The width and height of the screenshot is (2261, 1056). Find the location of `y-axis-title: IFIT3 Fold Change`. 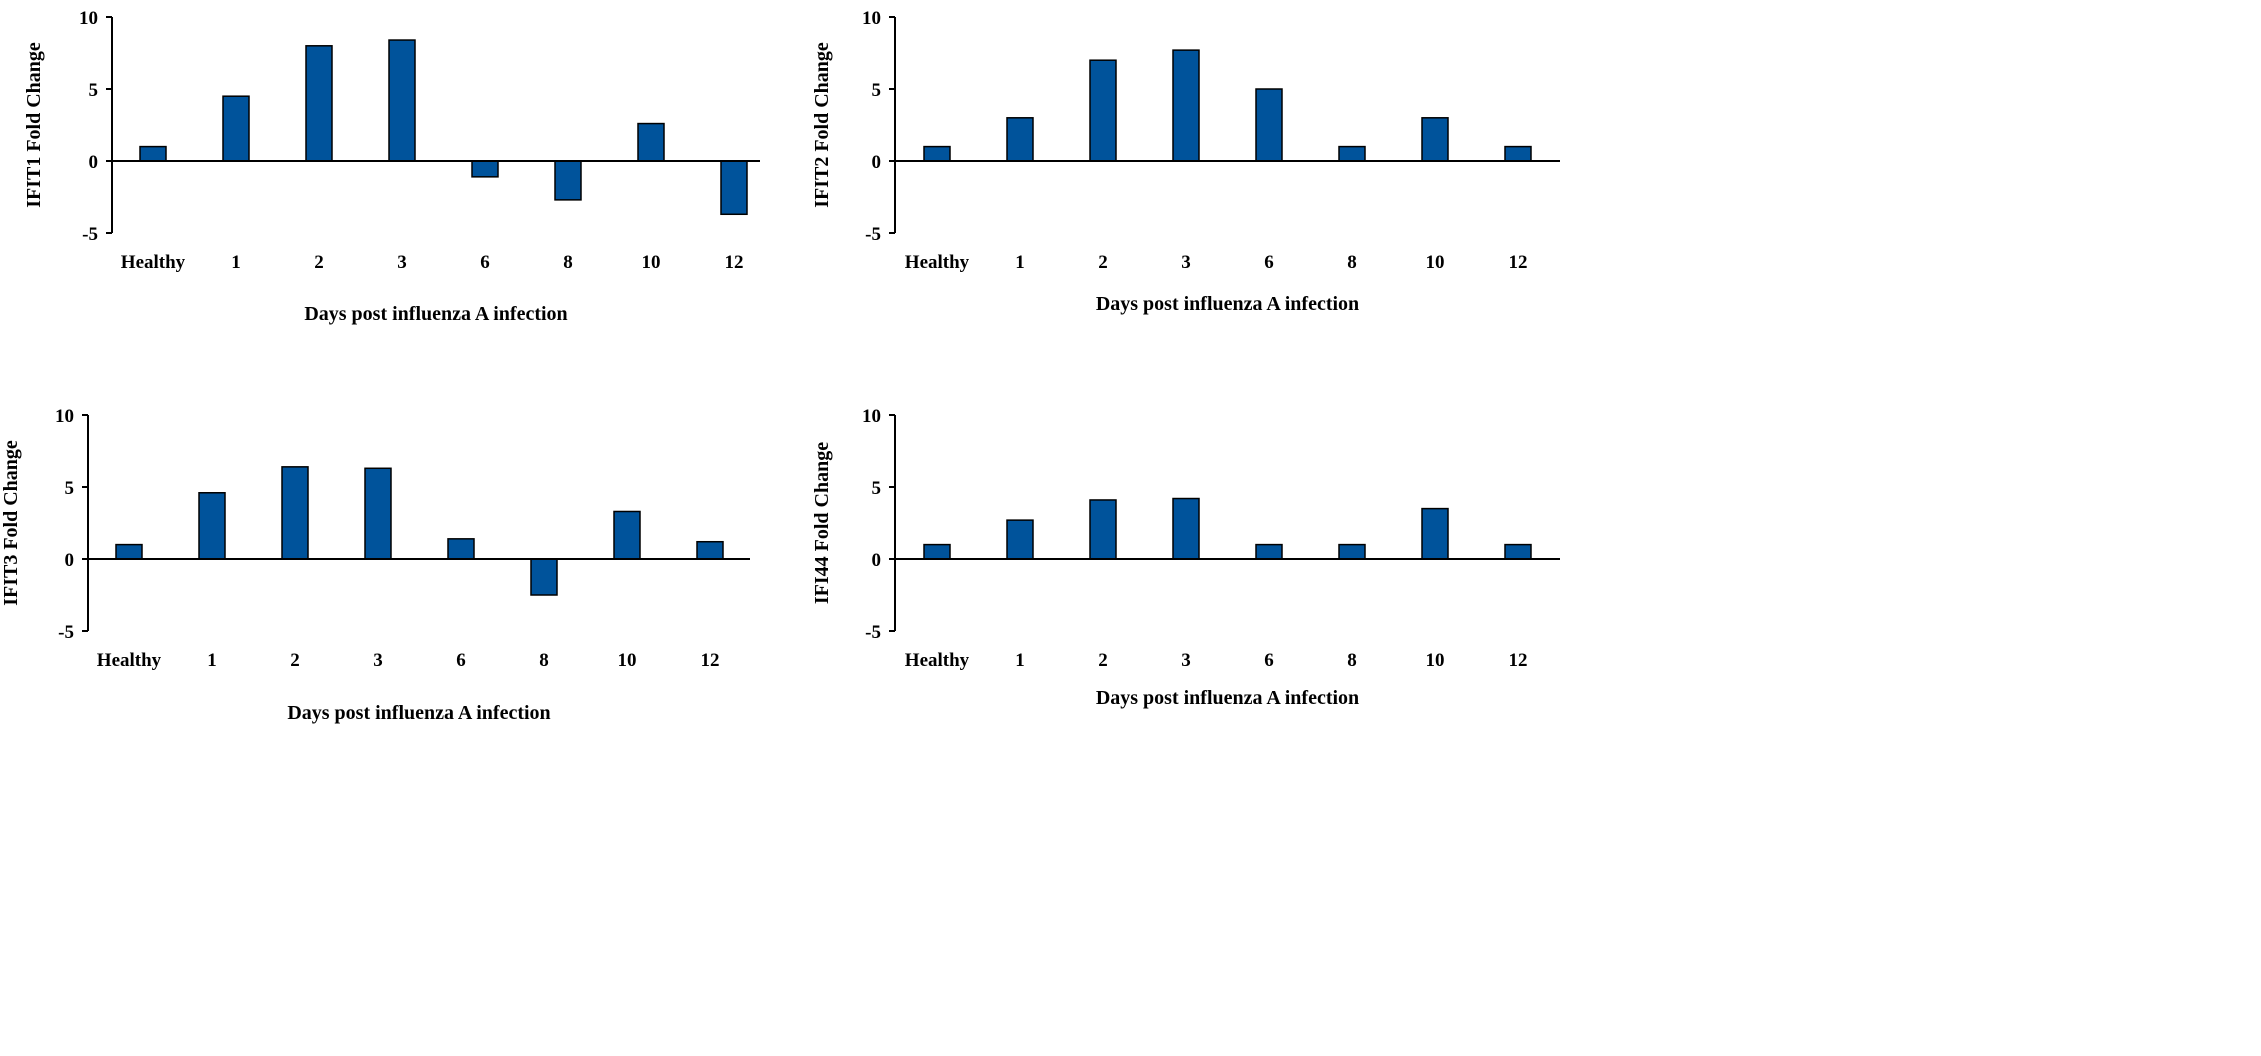

y-axis-title: IFIT3 Fold Change is located at coordinates (11, 523).